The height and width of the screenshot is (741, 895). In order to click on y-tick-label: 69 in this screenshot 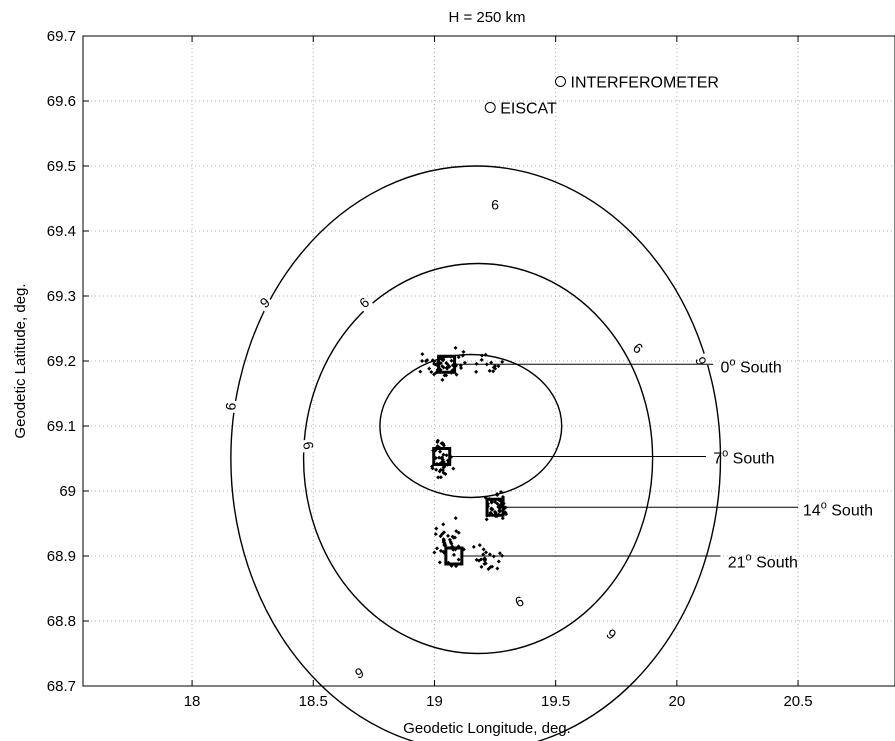, I will do `click(67, 491)`.